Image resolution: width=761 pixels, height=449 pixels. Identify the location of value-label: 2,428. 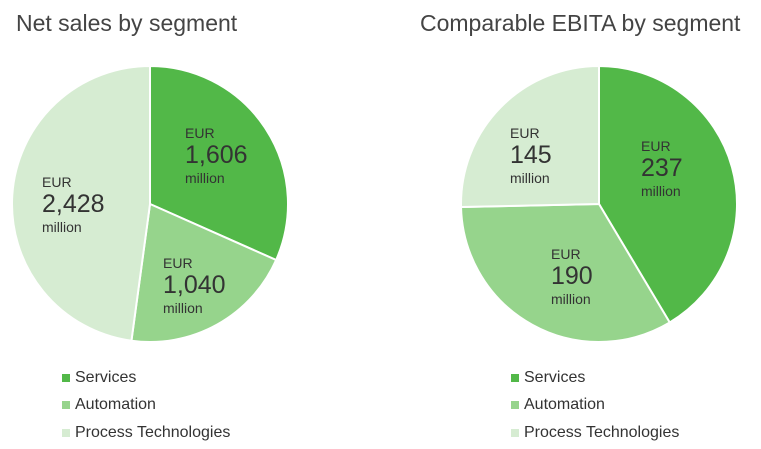
(73, 204).